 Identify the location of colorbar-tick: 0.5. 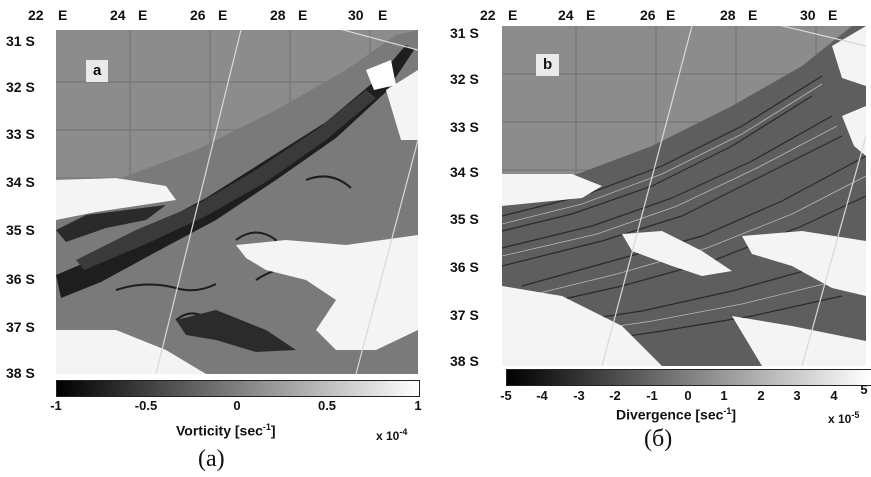
(327, 405).